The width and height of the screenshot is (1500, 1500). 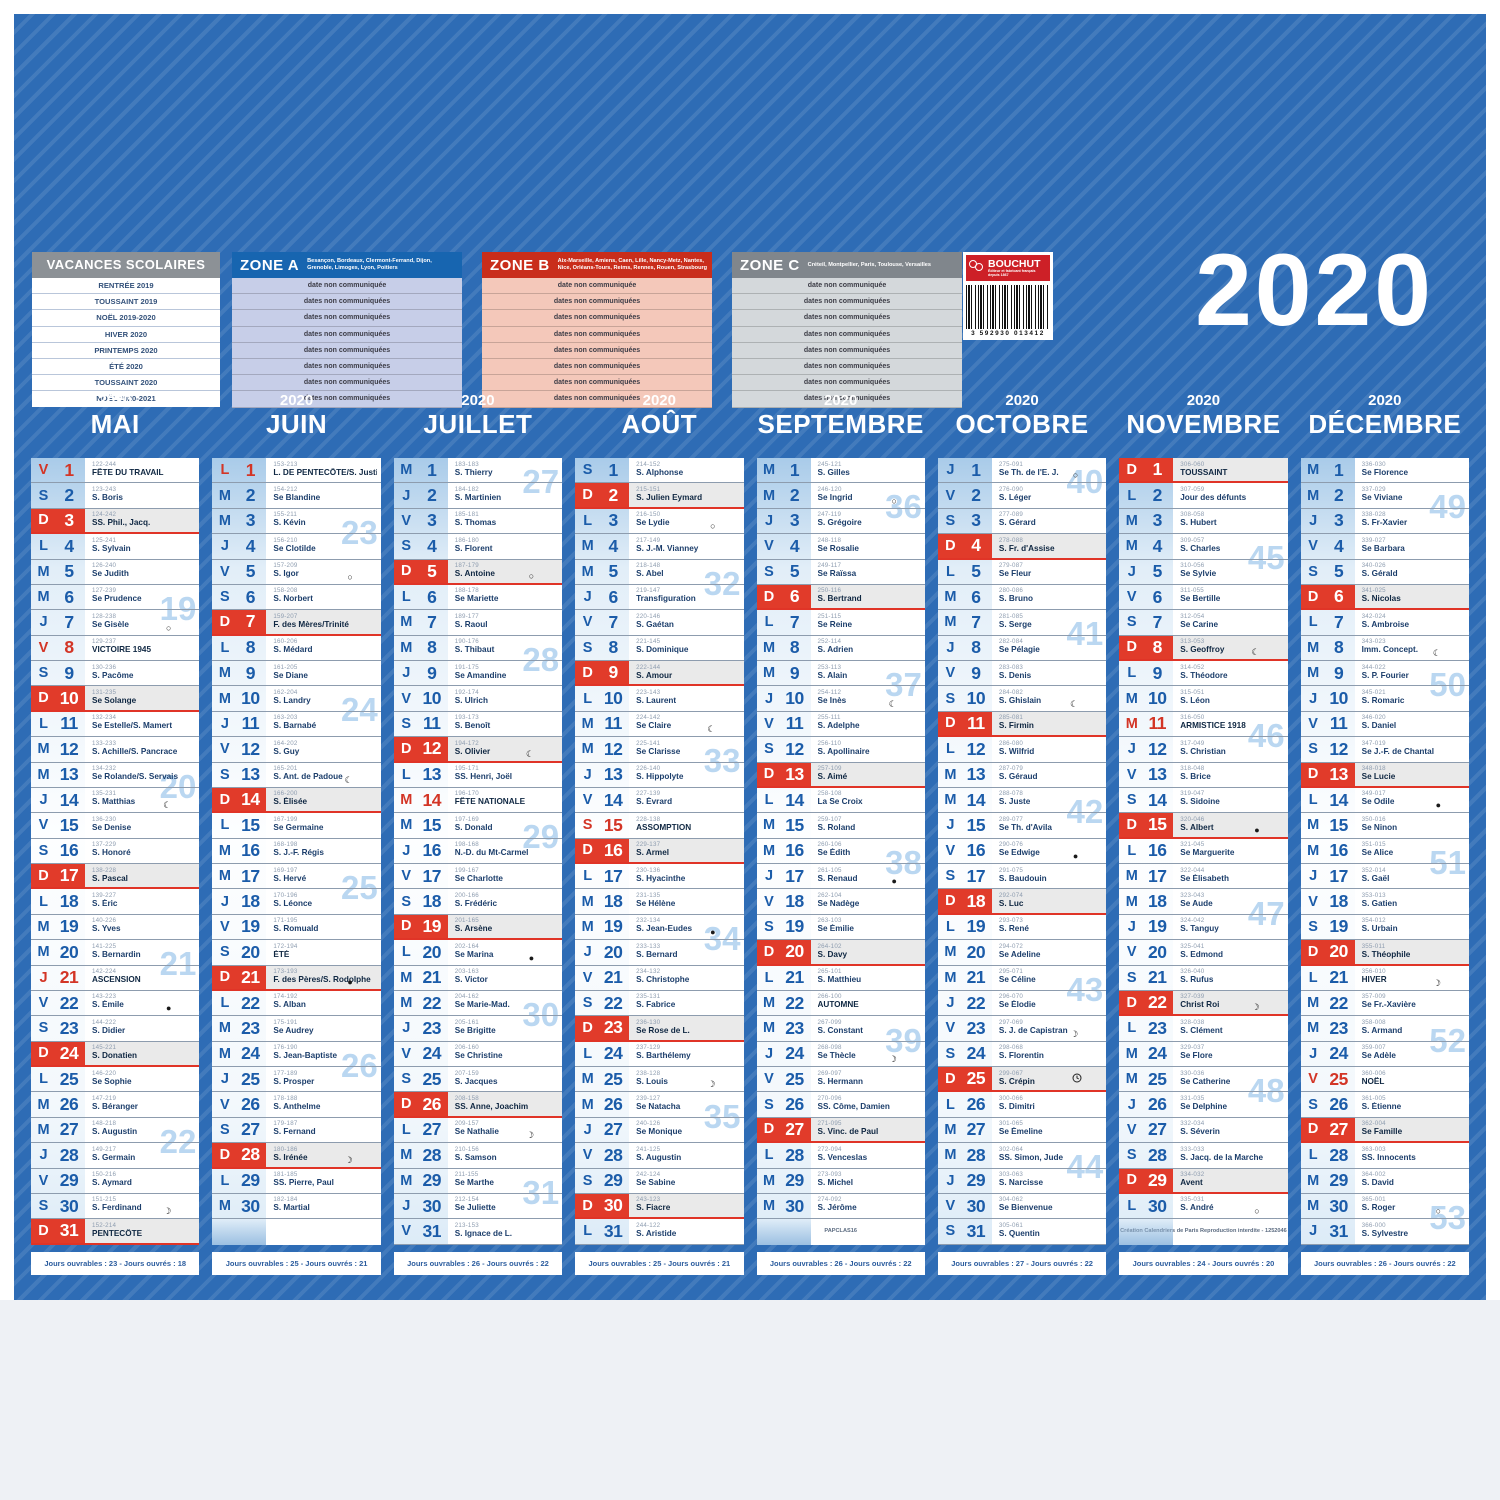 I want to click on day-saint-name: S. Ambroise, so click(x=1385, y=624).